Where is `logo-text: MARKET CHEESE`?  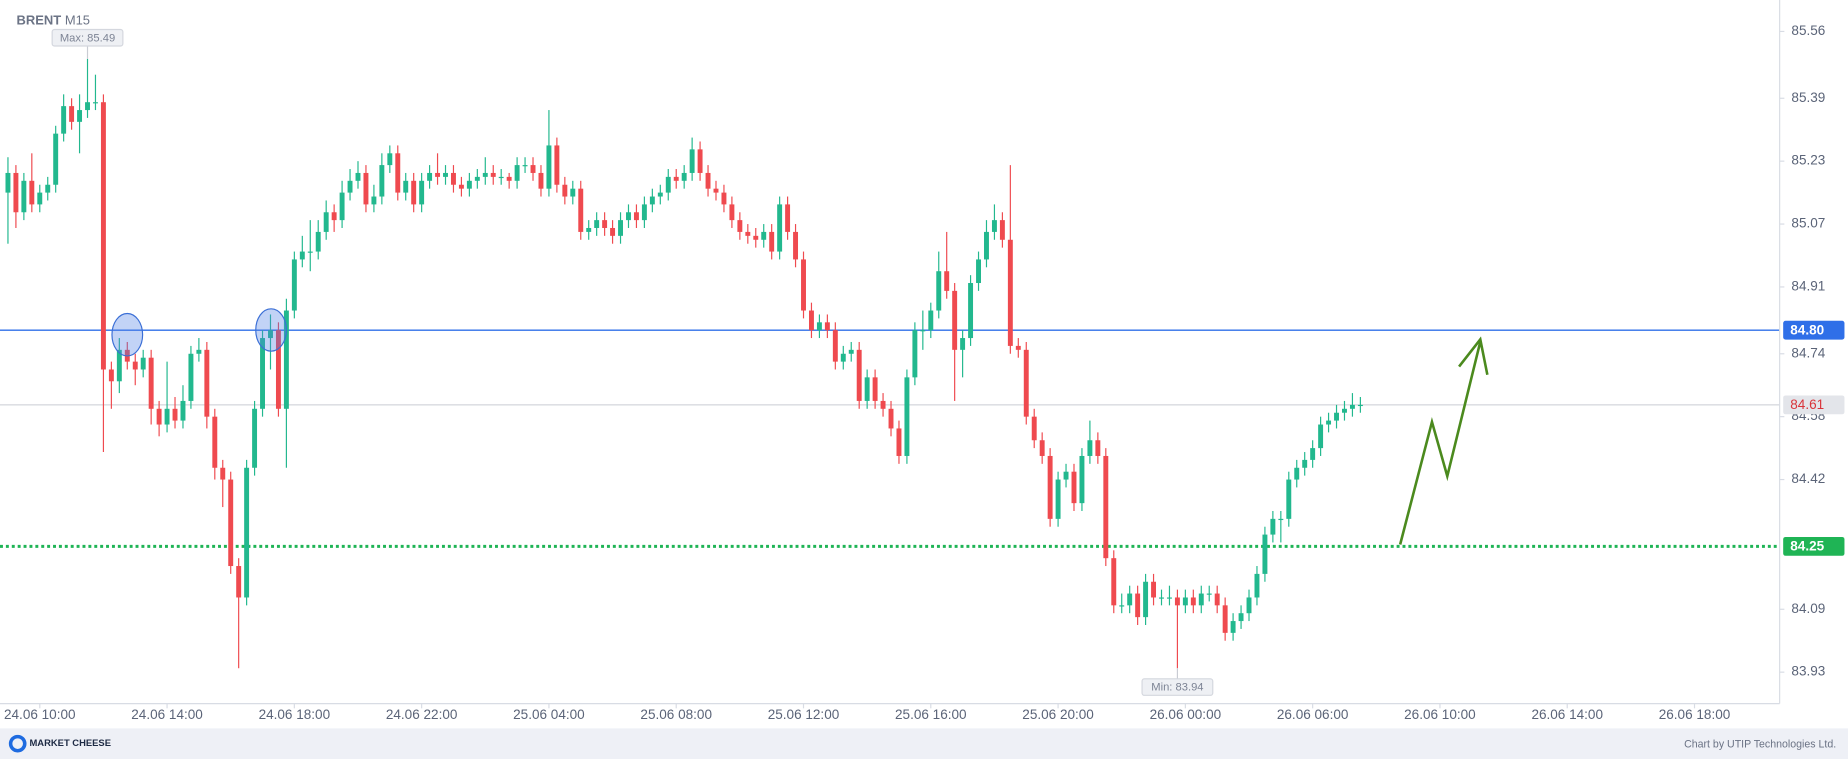 logo-text: MARKET CHEESE is located at coordinates (70, 742).